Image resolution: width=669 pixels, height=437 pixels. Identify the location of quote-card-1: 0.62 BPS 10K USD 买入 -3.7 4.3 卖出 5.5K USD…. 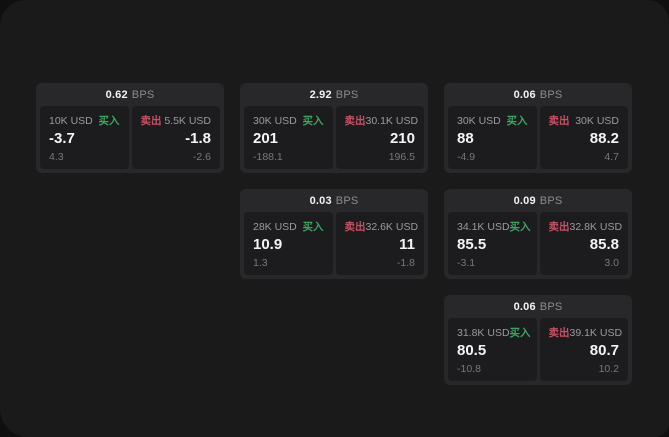
(130, 128).